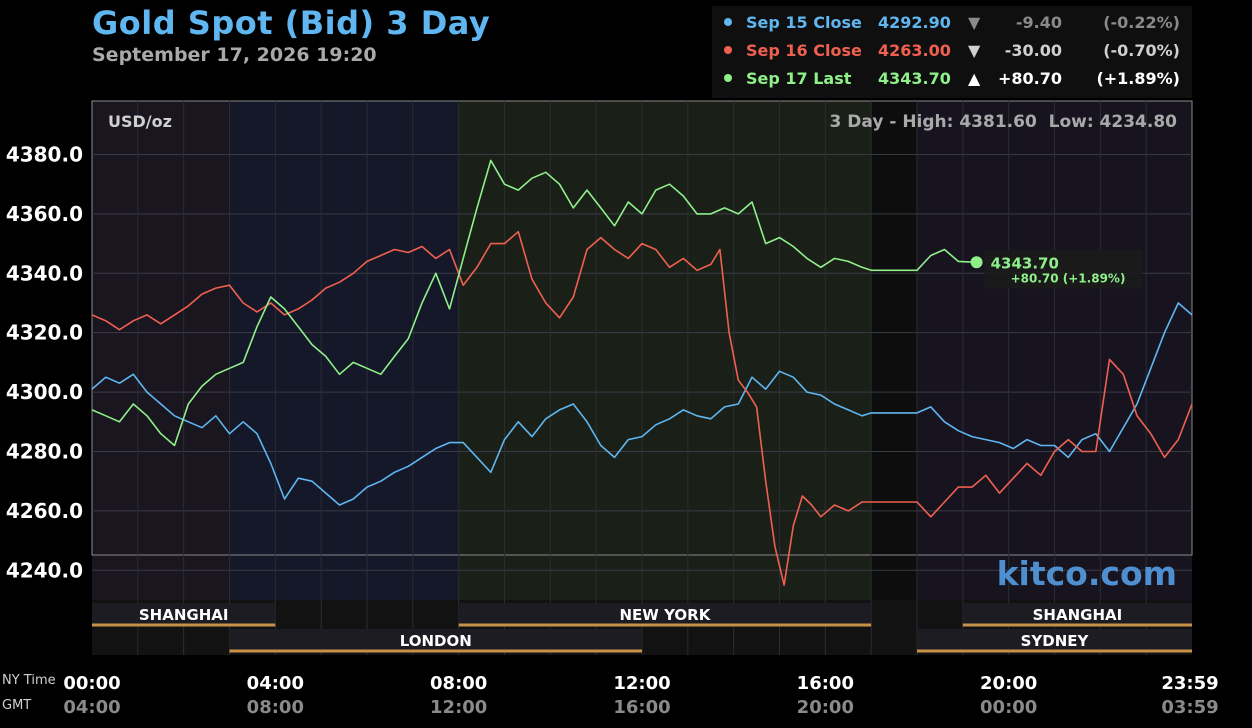  I want to click on y-tick-label: 4320.0, so click(44, 333).